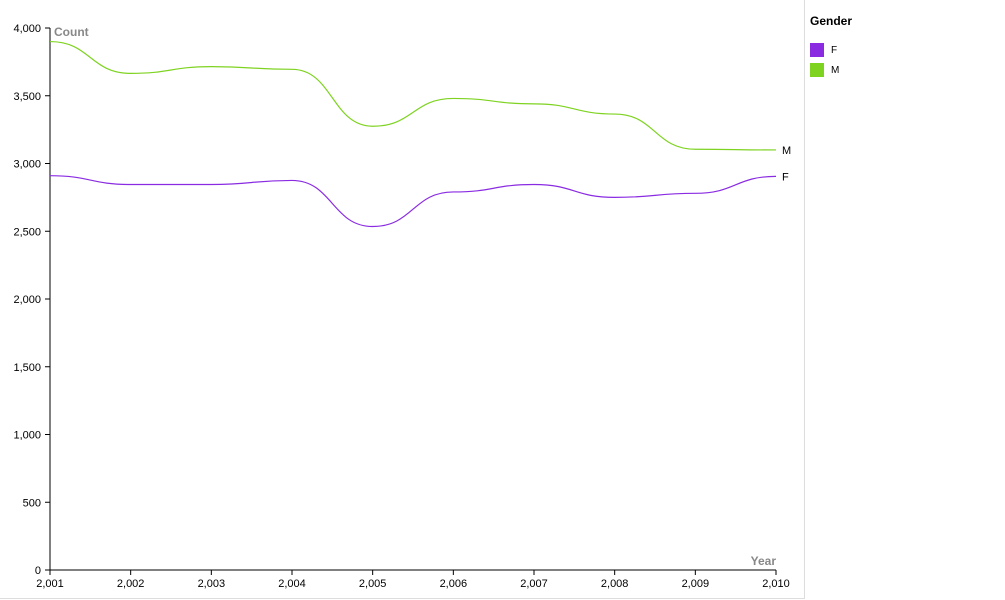  I want to click on legend-swatch-f, so click(817, 50).